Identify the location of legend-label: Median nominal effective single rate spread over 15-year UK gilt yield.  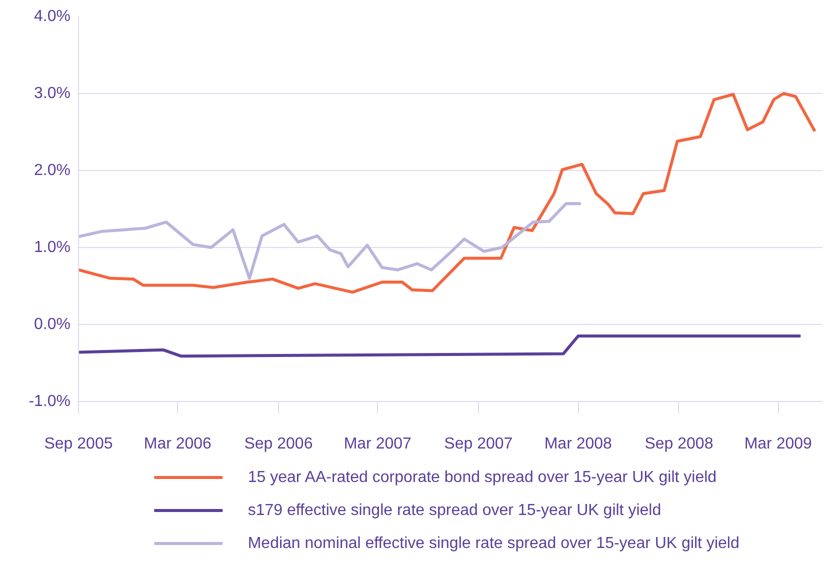
(494, 543).